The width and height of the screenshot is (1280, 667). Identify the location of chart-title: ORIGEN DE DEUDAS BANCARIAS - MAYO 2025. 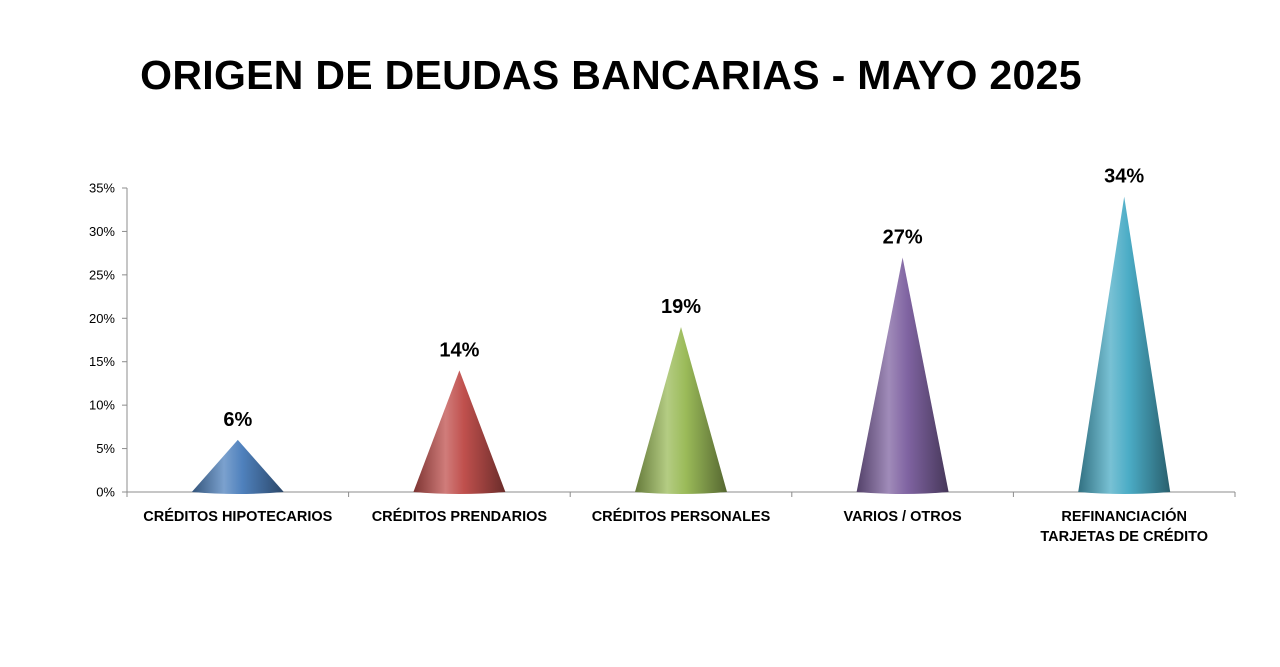
(611, 75).